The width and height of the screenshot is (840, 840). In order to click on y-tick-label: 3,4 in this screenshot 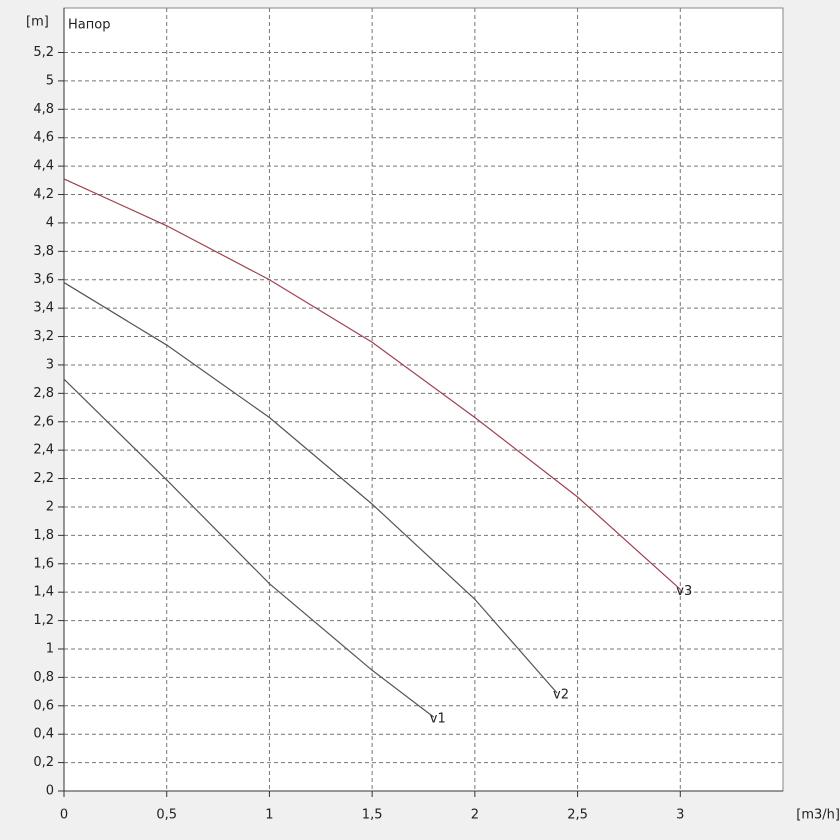, I will do `click(43, 308)`.